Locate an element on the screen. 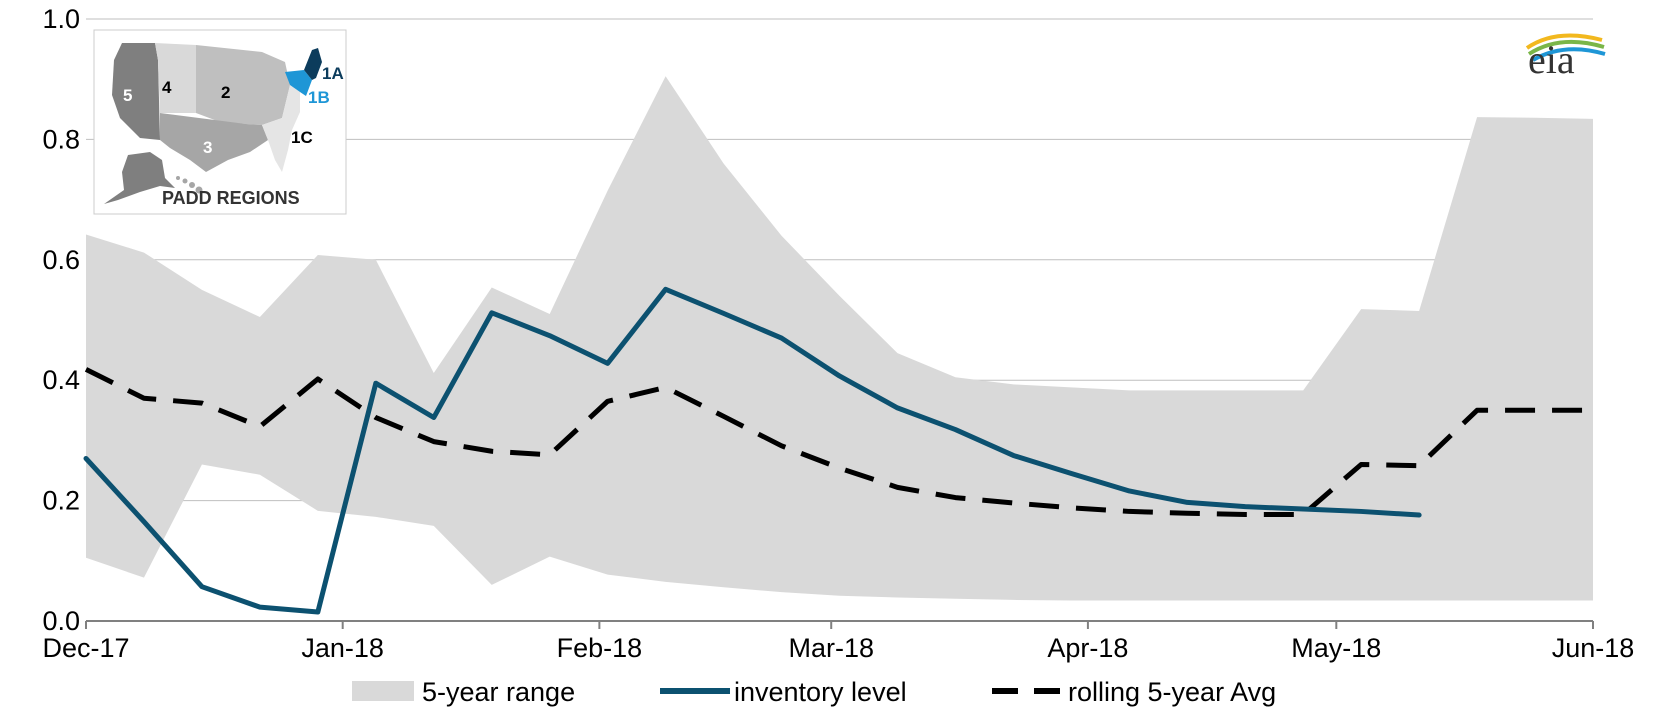 Image resolution: width=1653 pixels, height=709 pixels. padd-4-shape is located at coordinates (175, 78).